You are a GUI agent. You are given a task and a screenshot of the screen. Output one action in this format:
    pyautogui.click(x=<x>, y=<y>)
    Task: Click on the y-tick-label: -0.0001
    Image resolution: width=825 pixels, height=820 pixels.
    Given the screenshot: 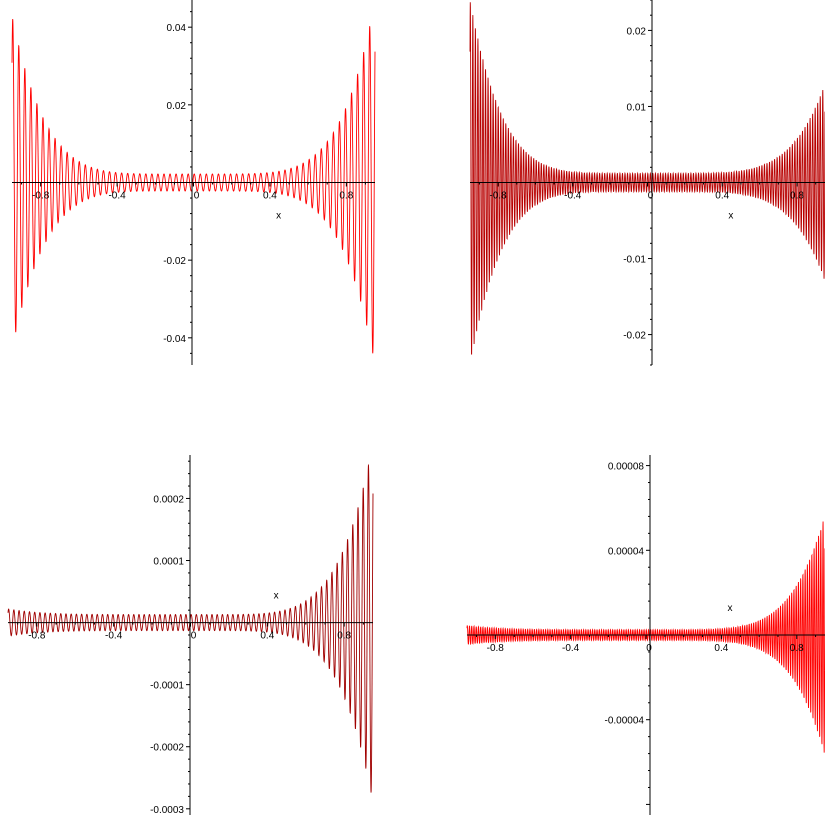 What is the action you would take?
    pyautogui.click(x=167, y=686)
    